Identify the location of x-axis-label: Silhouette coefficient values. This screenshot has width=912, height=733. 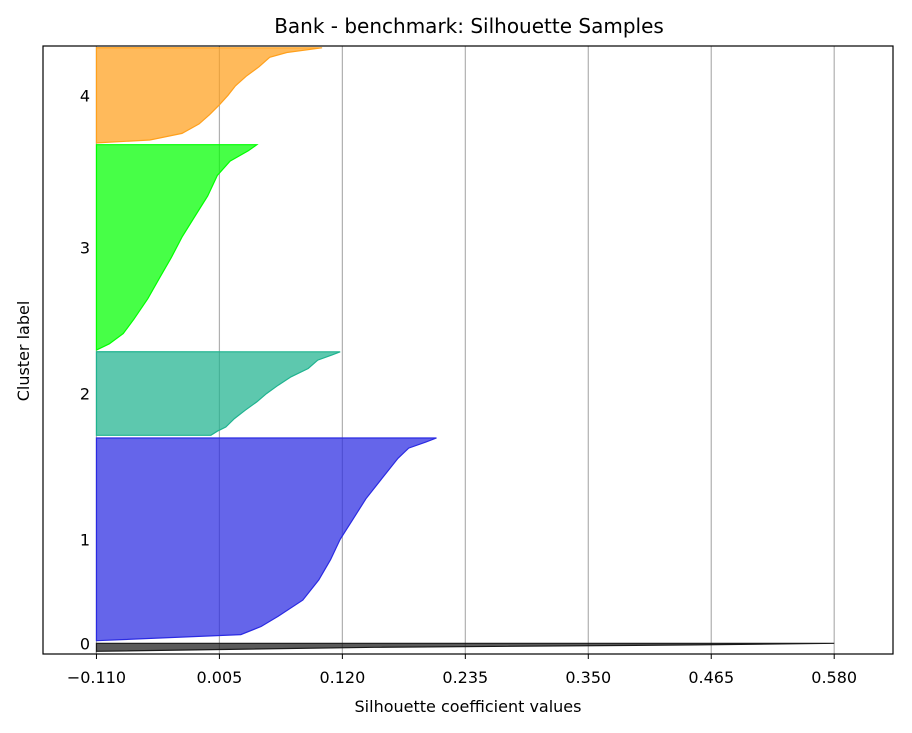
(468, 706).